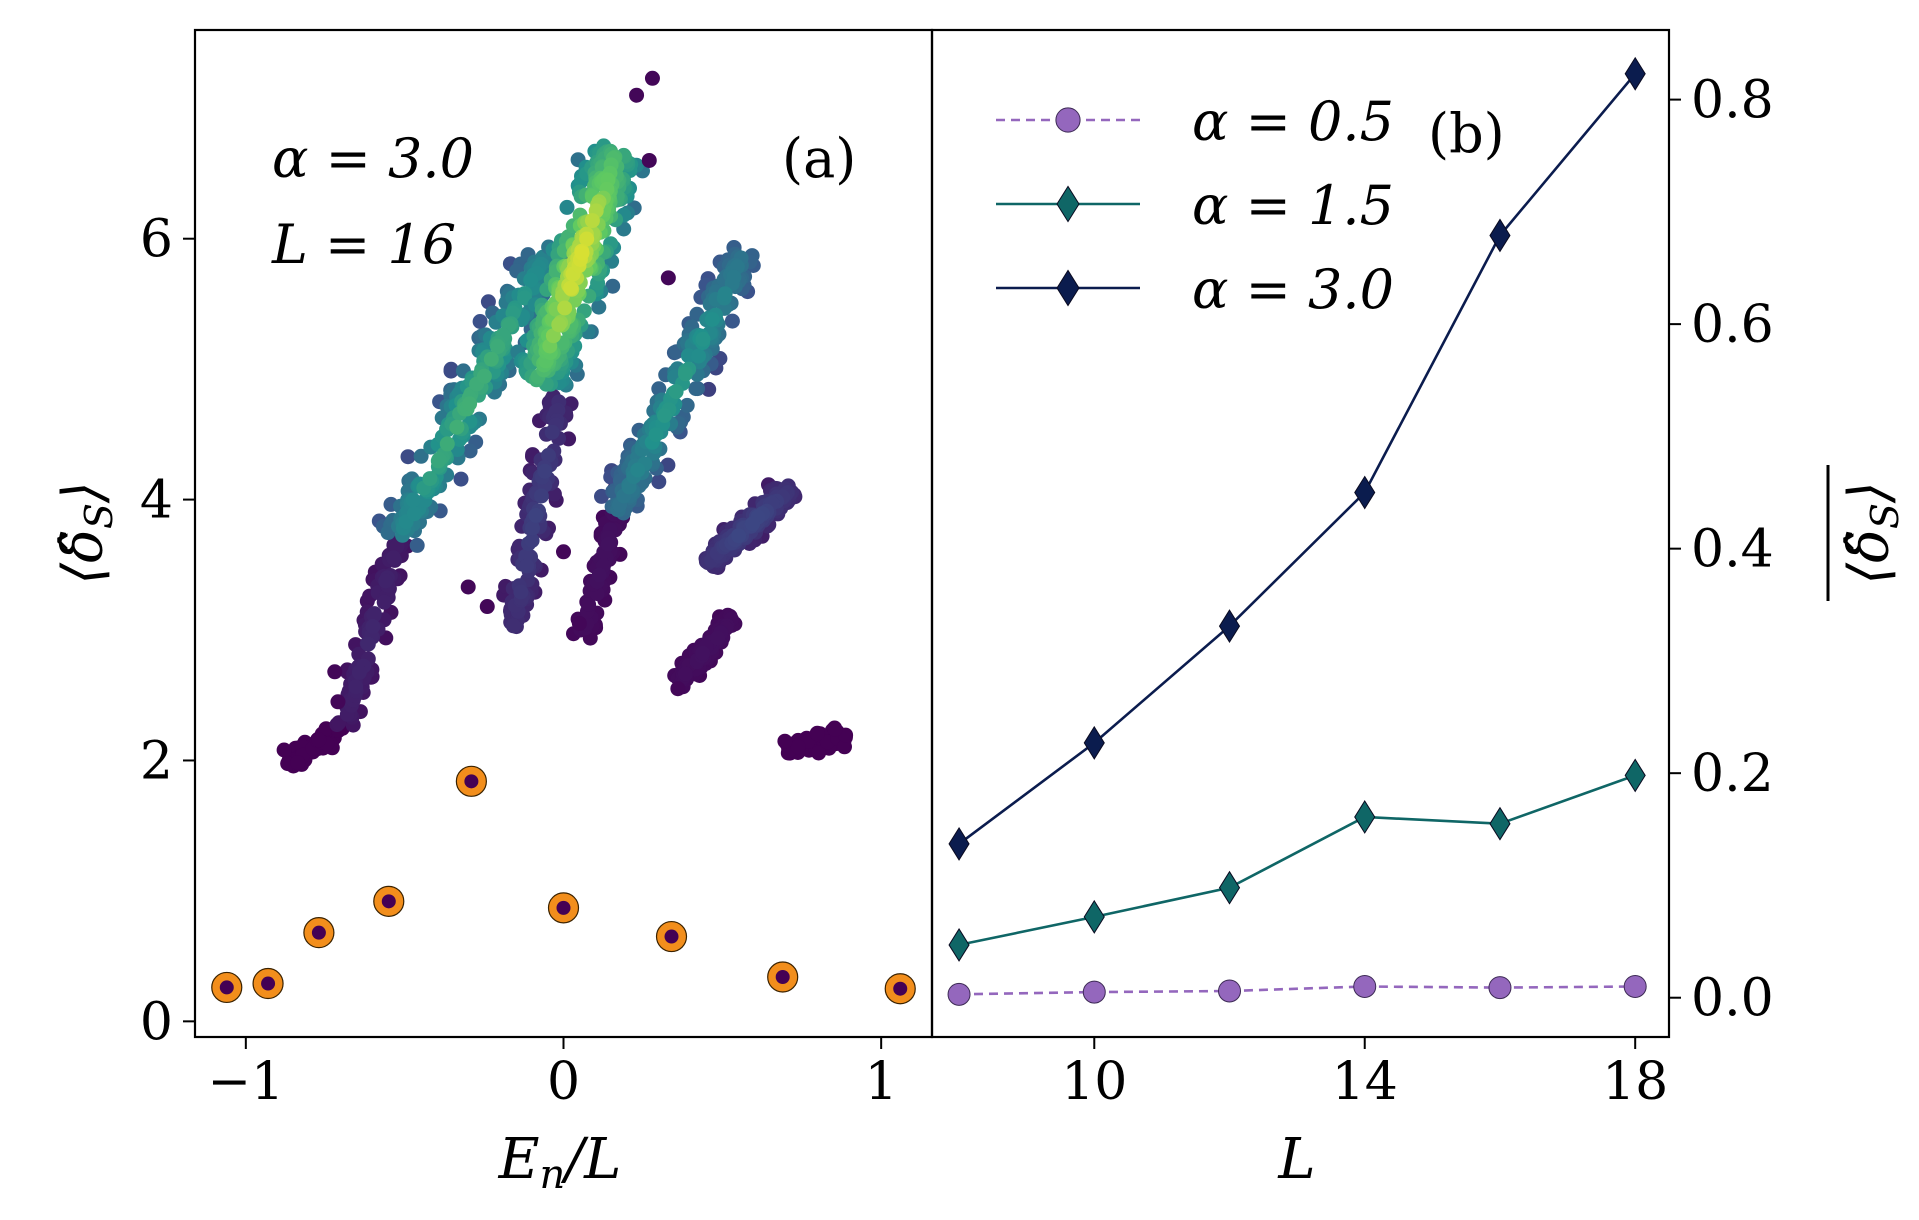  I want to click on x-tick-label: −1, so click(245, 1082).